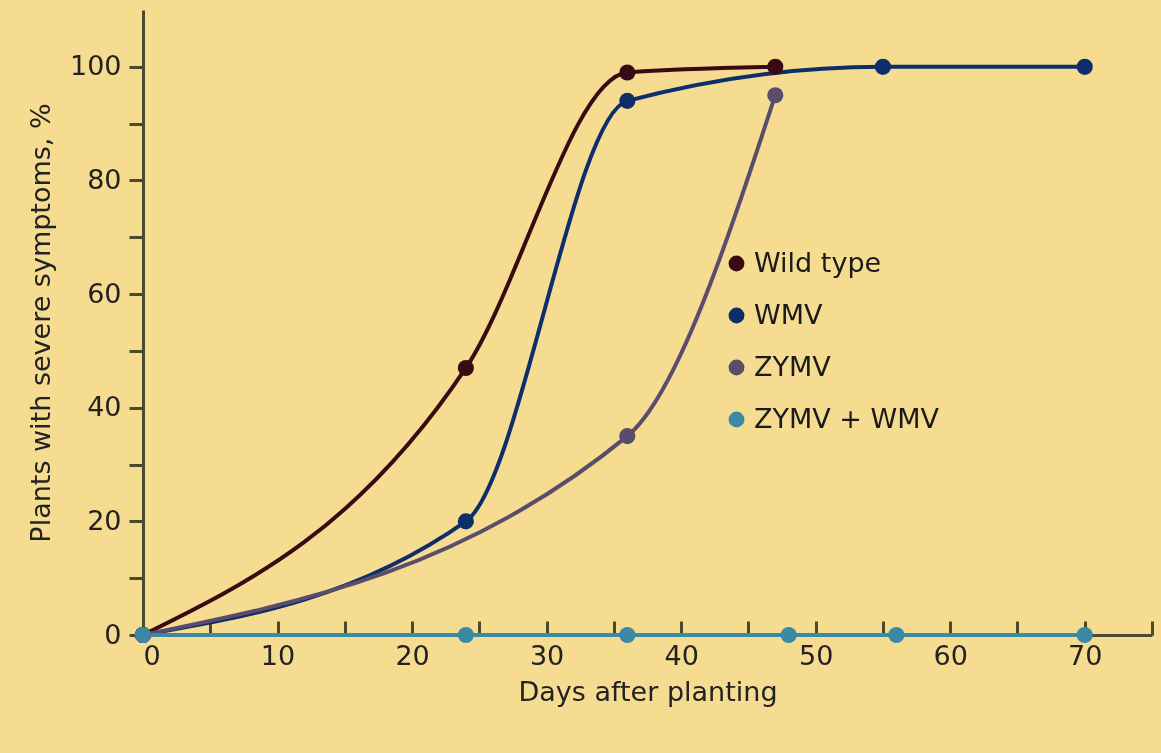  Describe the element at coordinates (104, 407) in the screenshot. I see `y-tick-label: 40` at that location.